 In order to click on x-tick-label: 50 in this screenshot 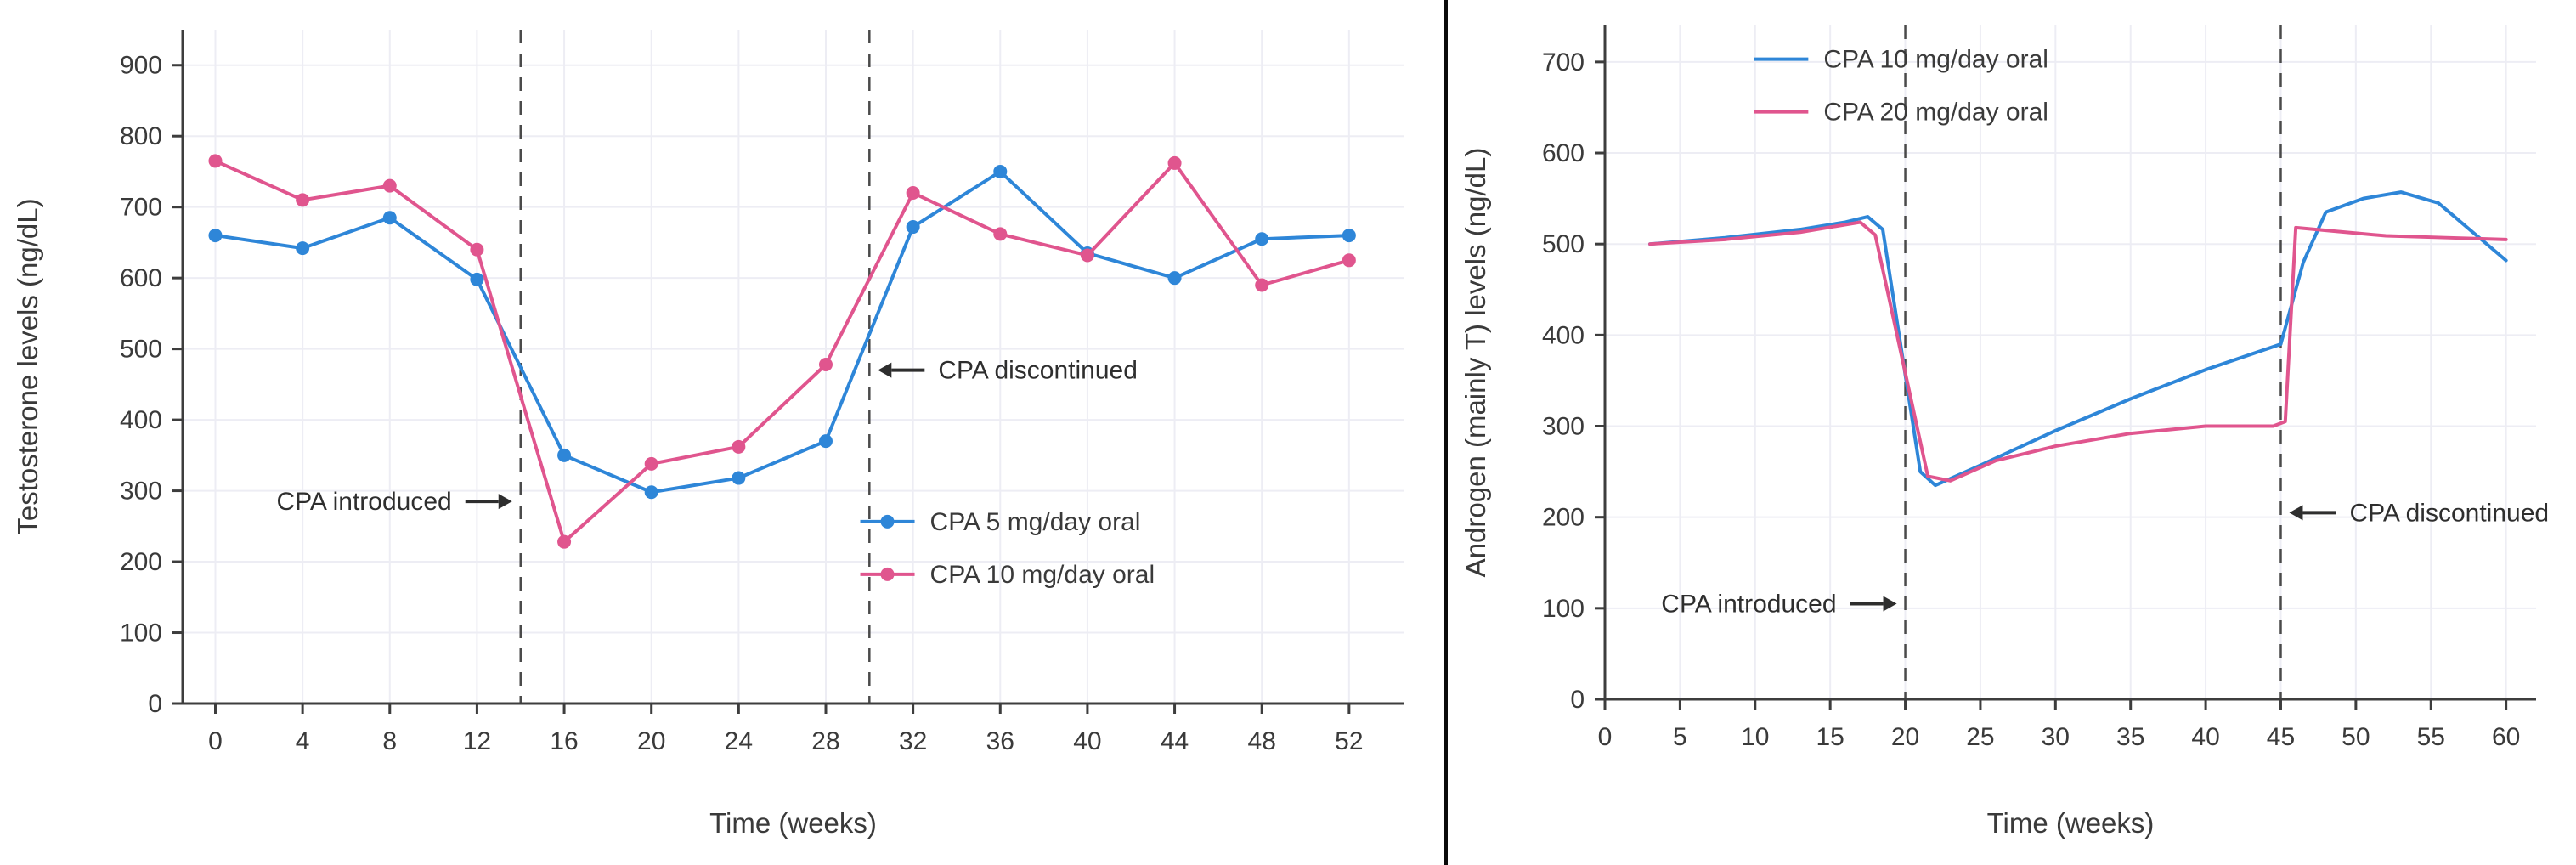, I will do `click(2356, 737)`.